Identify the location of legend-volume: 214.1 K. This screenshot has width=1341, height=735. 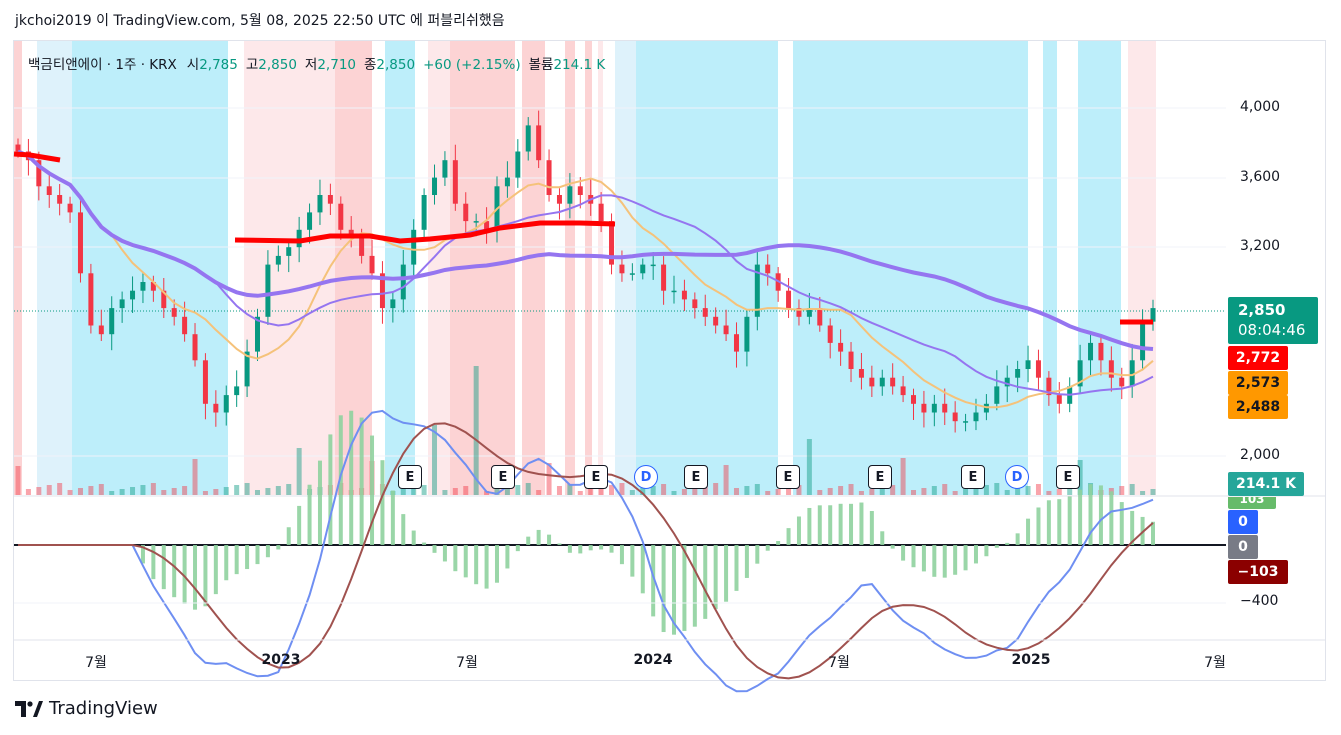
(579, 65).